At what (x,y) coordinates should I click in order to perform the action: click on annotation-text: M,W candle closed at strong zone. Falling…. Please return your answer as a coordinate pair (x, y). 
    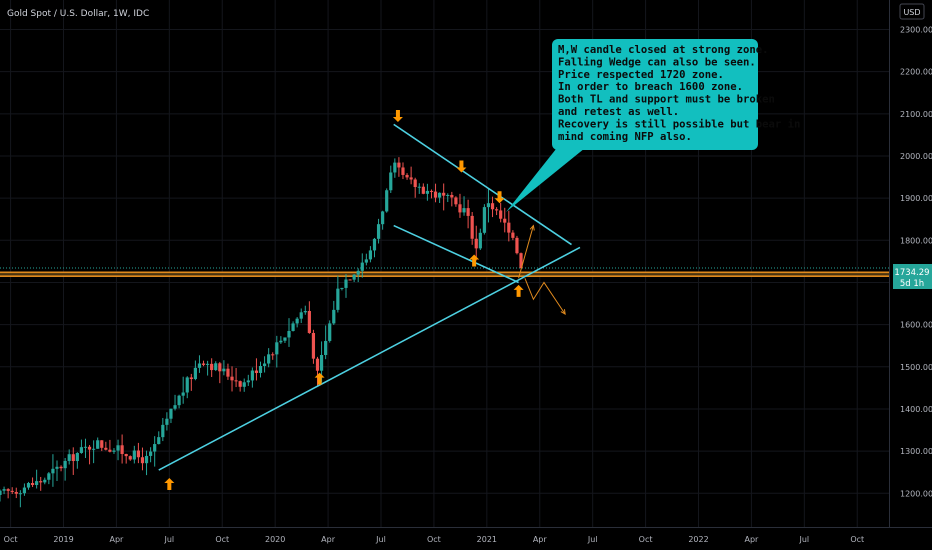
    Looking at the image, I should click on (679, 93).